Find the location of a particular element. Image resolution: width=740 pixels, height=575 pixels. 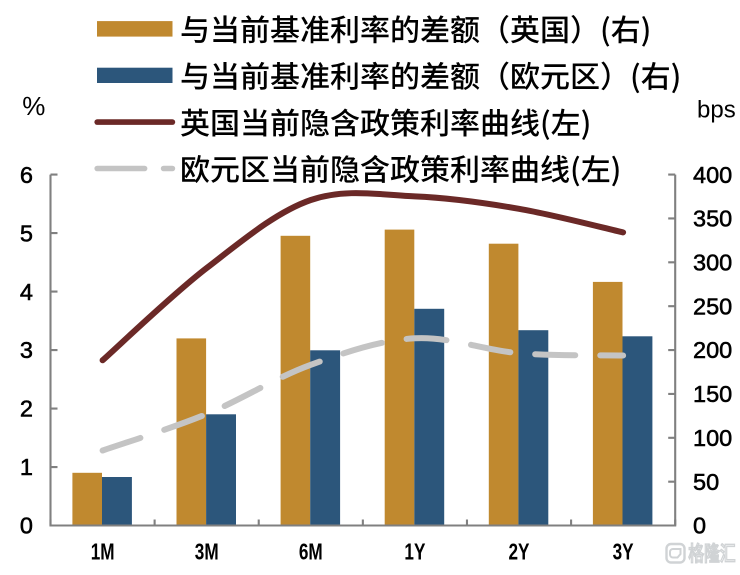

svg-text: 2 is located at coordinates (26, 409).